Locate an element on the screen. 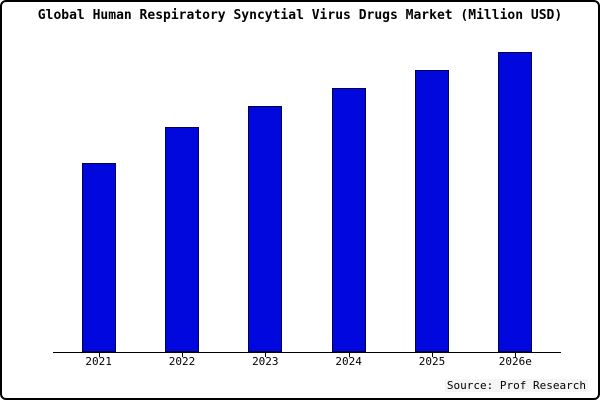 The image size is (600, 400). x-tick-label-2025: 2025 is located at coordinates (432, 361).